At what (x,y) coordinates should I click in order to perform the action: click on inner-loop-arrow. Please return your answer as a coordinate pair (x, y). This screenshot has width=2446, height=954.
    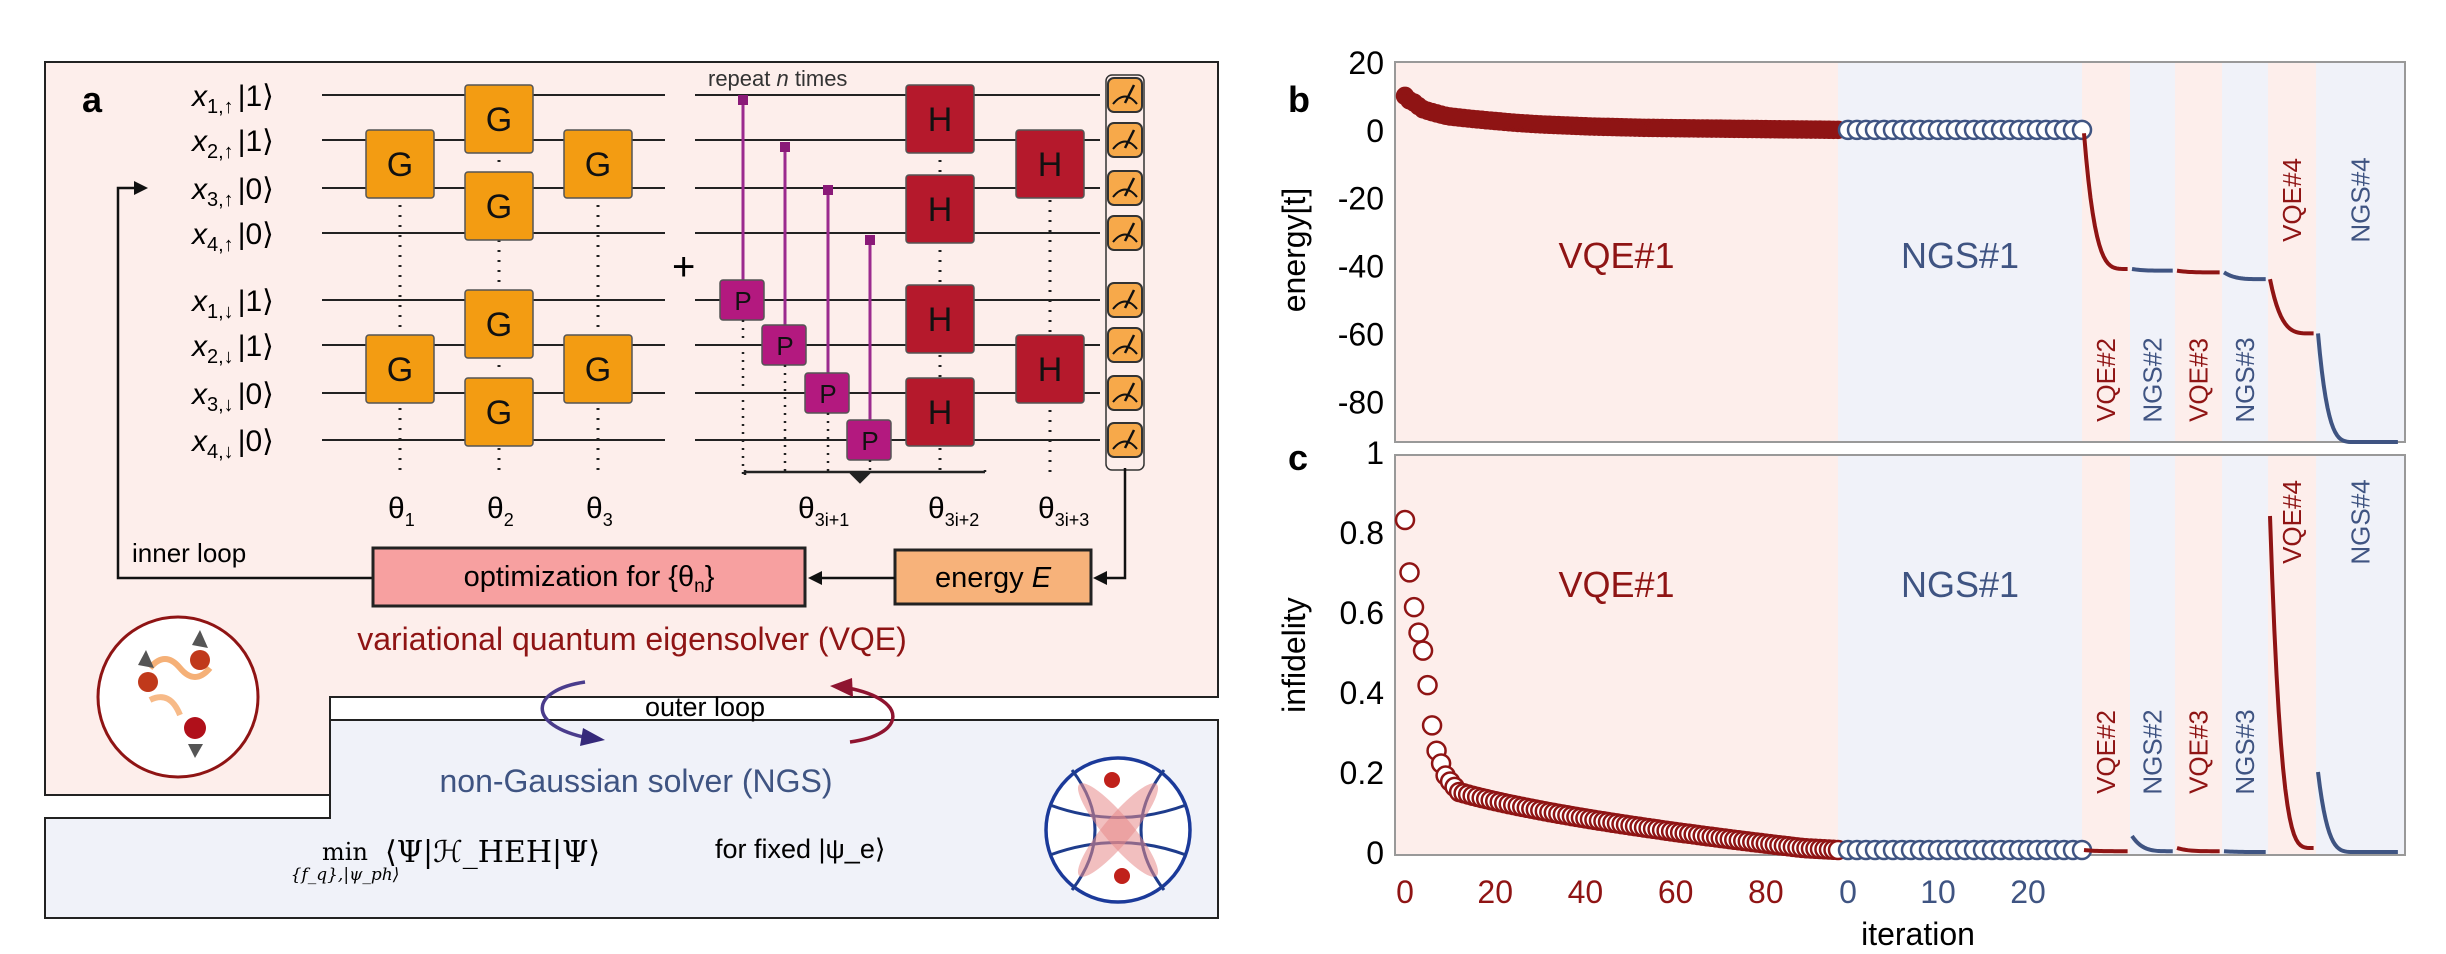
    Looking at the image, I should click on (244, 383).